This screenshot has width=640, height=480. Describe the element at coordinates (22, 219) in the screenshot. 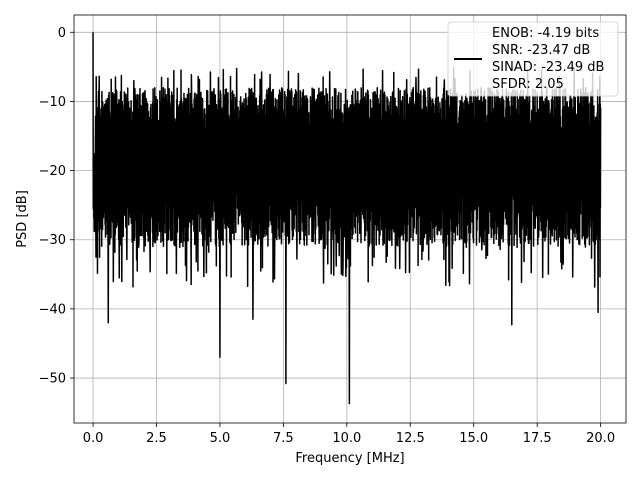

I see `y-axis-label: PSD [dB]` at that location.